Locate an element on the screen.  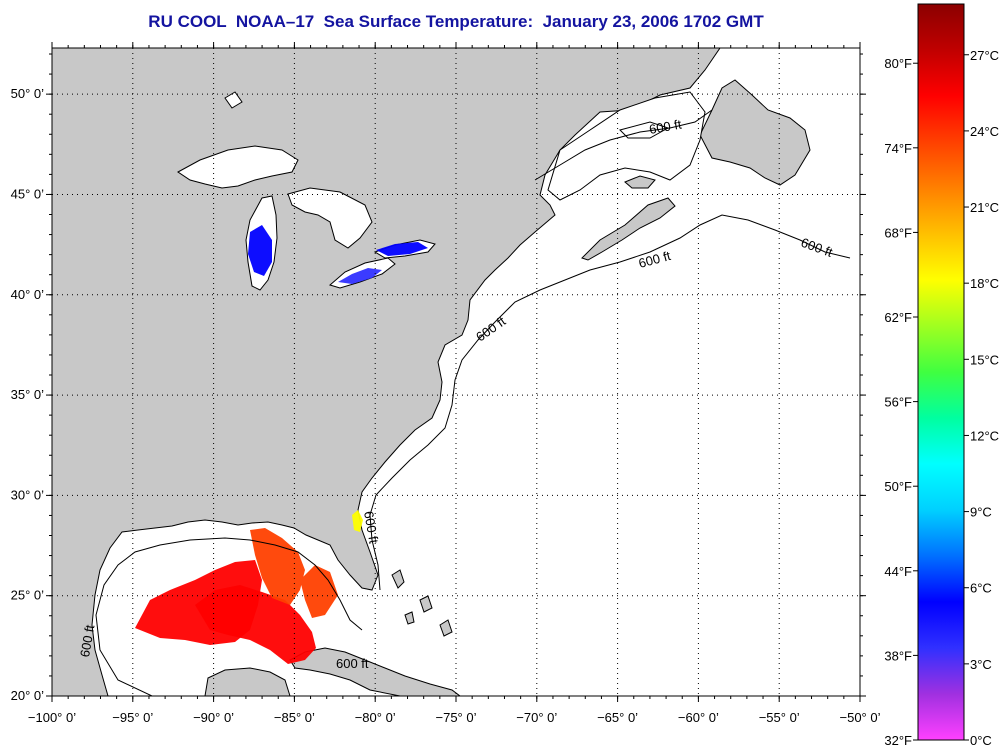
cuba-land is located at coordinates (375, 671).